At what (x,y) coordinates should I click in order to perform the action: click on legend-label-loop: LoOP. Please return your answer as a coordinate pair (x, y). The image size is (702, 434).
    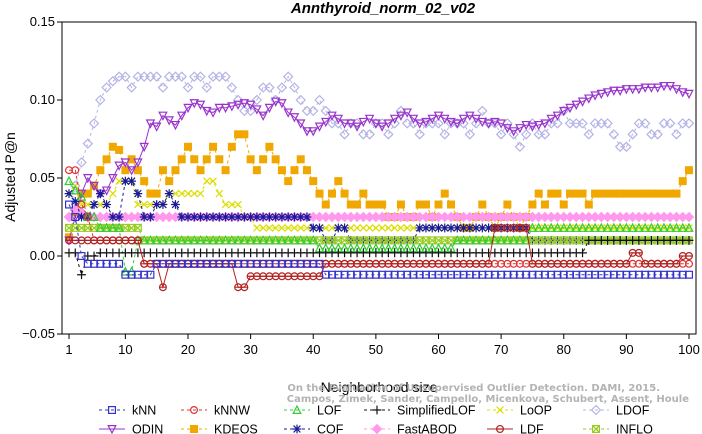
    Looking at the image, I should click on (536, 411).